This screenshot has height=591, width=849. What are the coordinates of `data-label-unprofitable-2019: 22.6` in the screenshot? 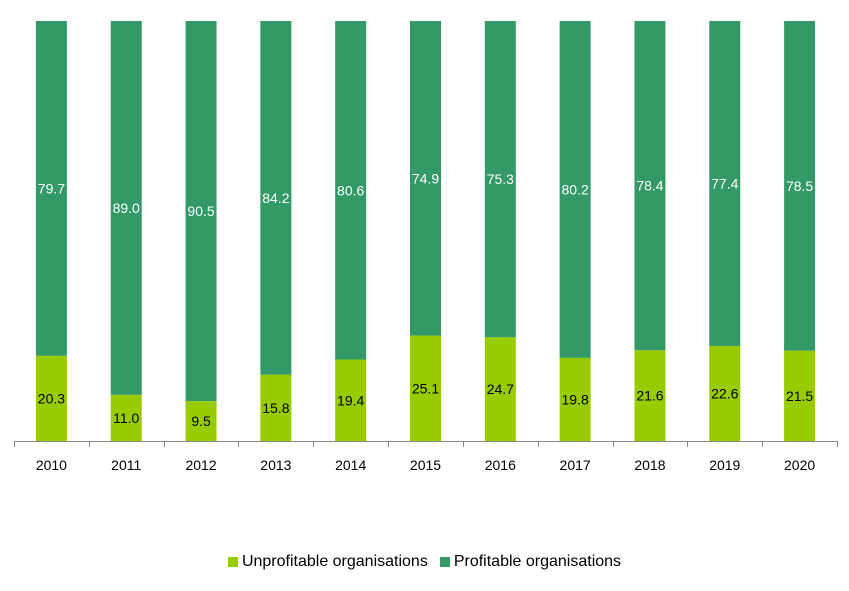 It's located at (724, 394).